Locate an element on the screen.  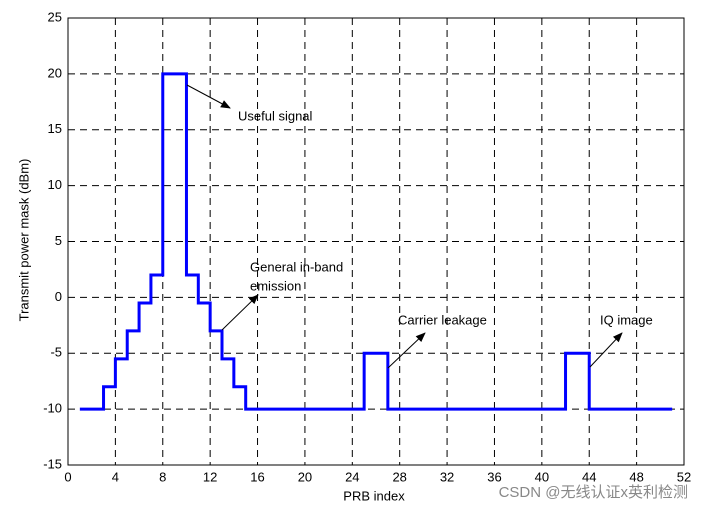
y-tick-label: 10 is located at coordinates (55, 184).